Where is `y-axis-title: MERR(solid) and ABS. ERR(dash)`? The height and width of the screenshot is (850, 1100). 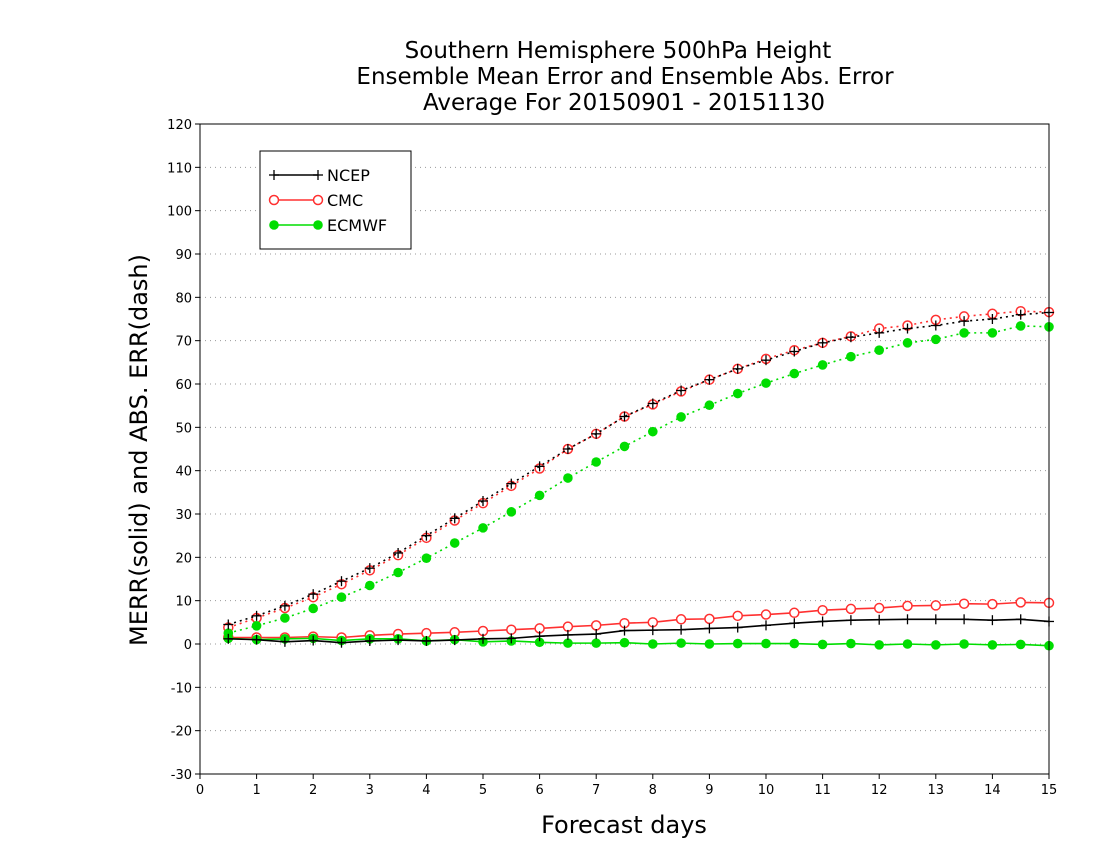 y-axis-title: MERR(solid) and ABS. ERR(dash) is located at coordinates (139, 450).